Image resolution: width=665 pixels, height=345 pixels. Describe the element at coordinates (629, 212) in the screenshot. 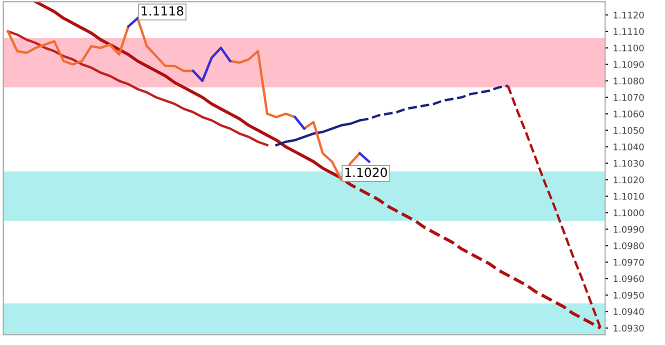

I see `y-tick-label: 1.1000` at that location.